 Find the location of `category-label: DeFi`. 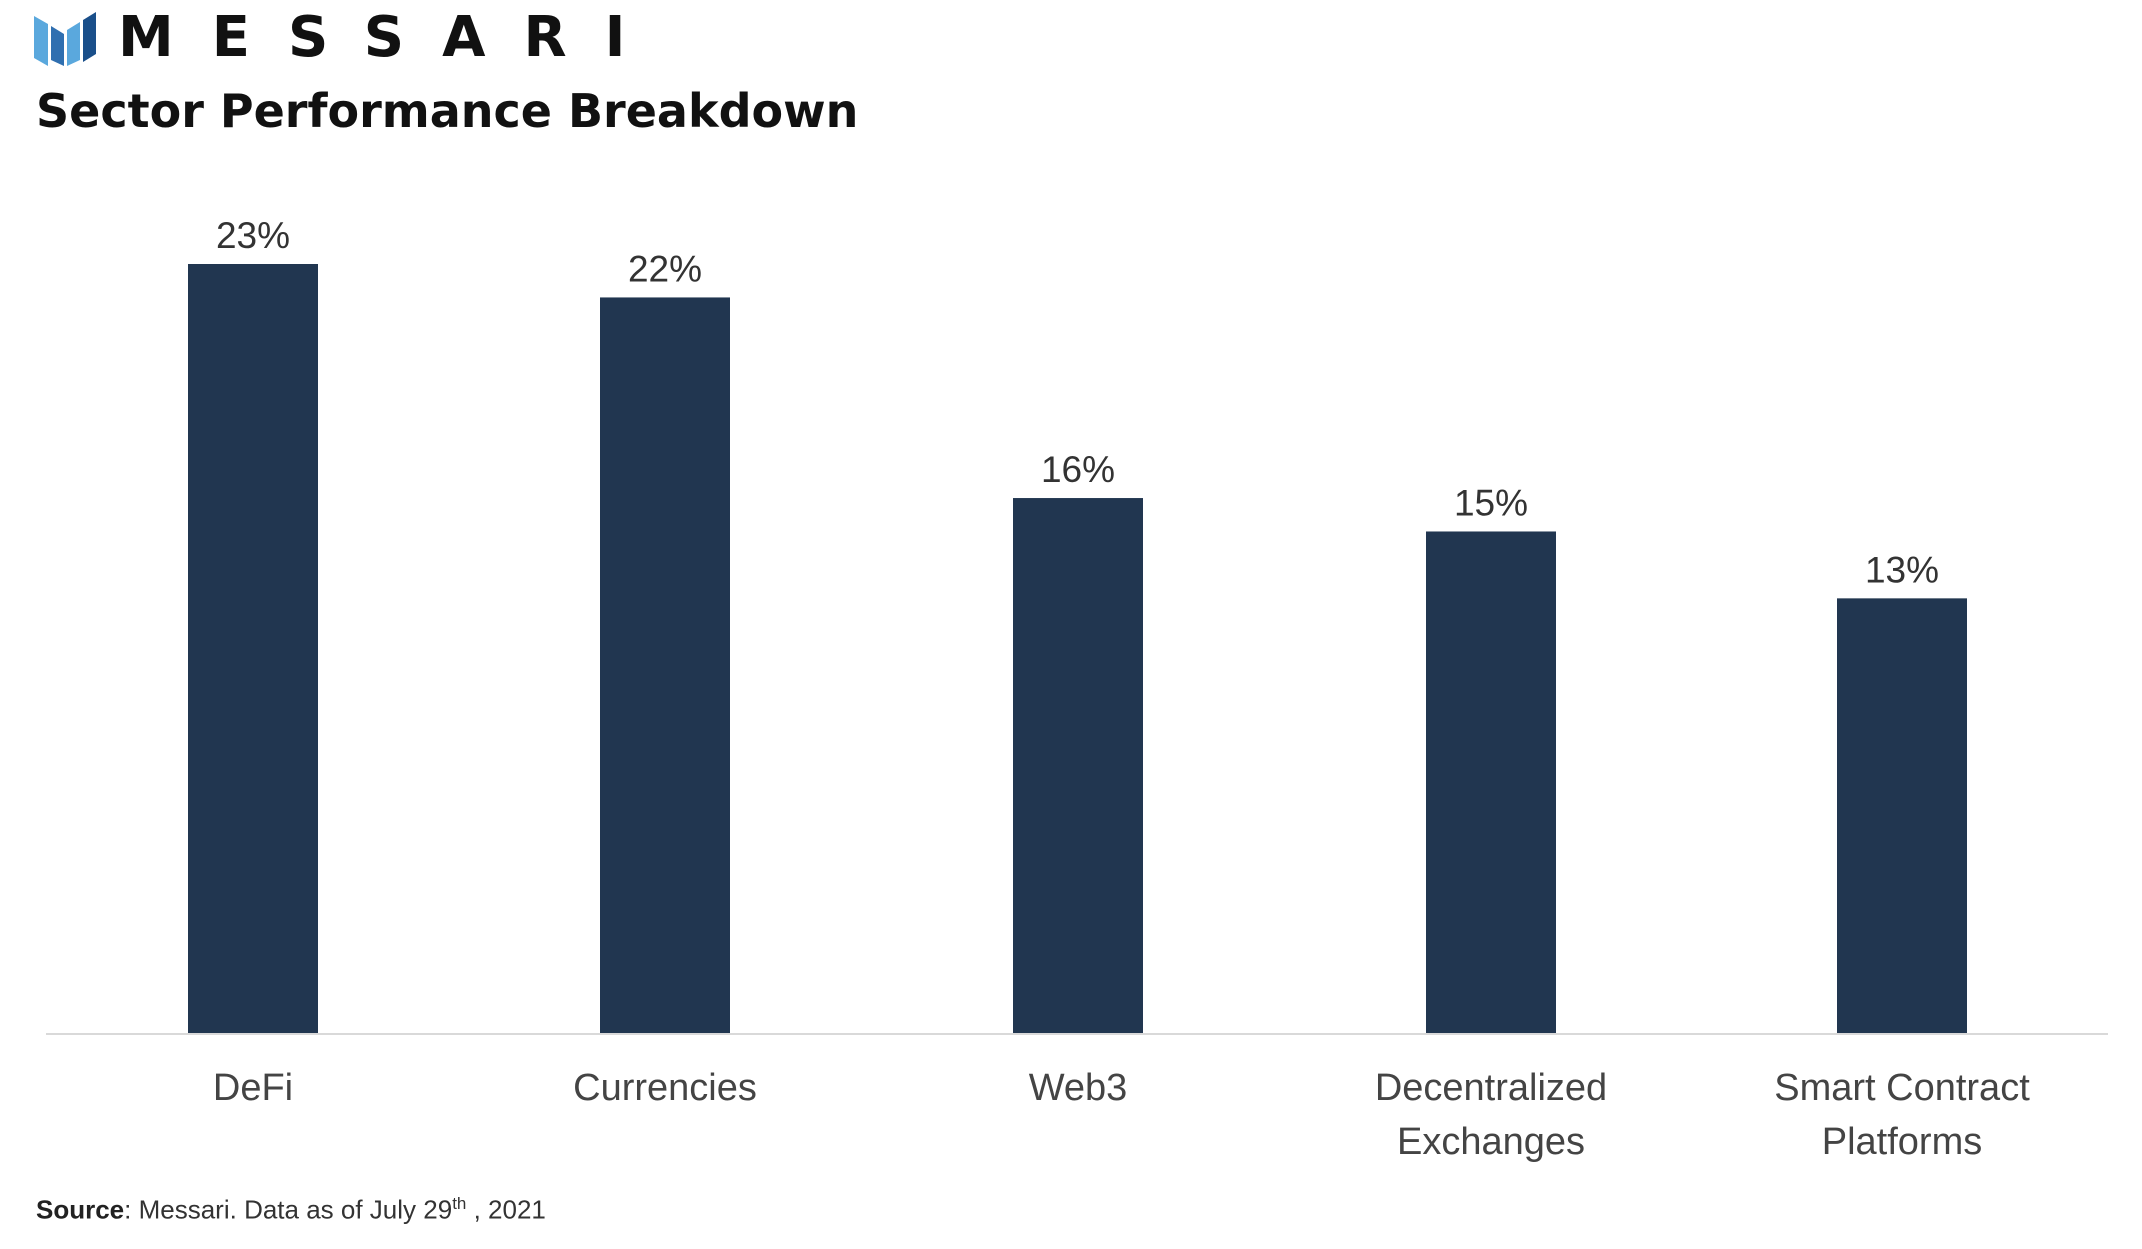

category-label: DeFi is located at coordinates (253, 1088).